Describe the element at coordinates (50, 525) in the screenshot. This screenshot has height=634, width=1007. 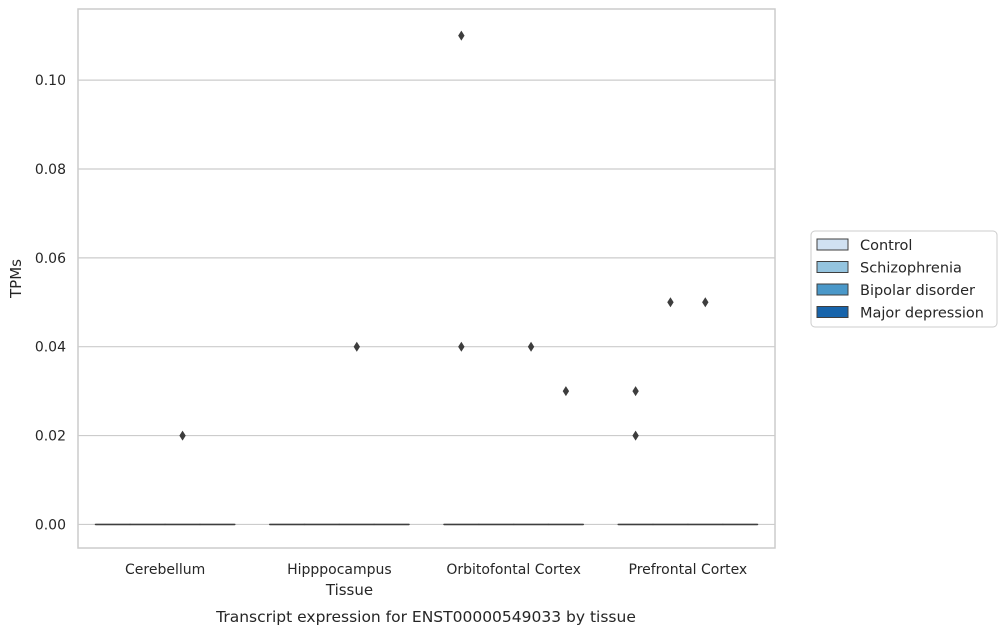
I see `y-tick-label: 0.00` at that location.